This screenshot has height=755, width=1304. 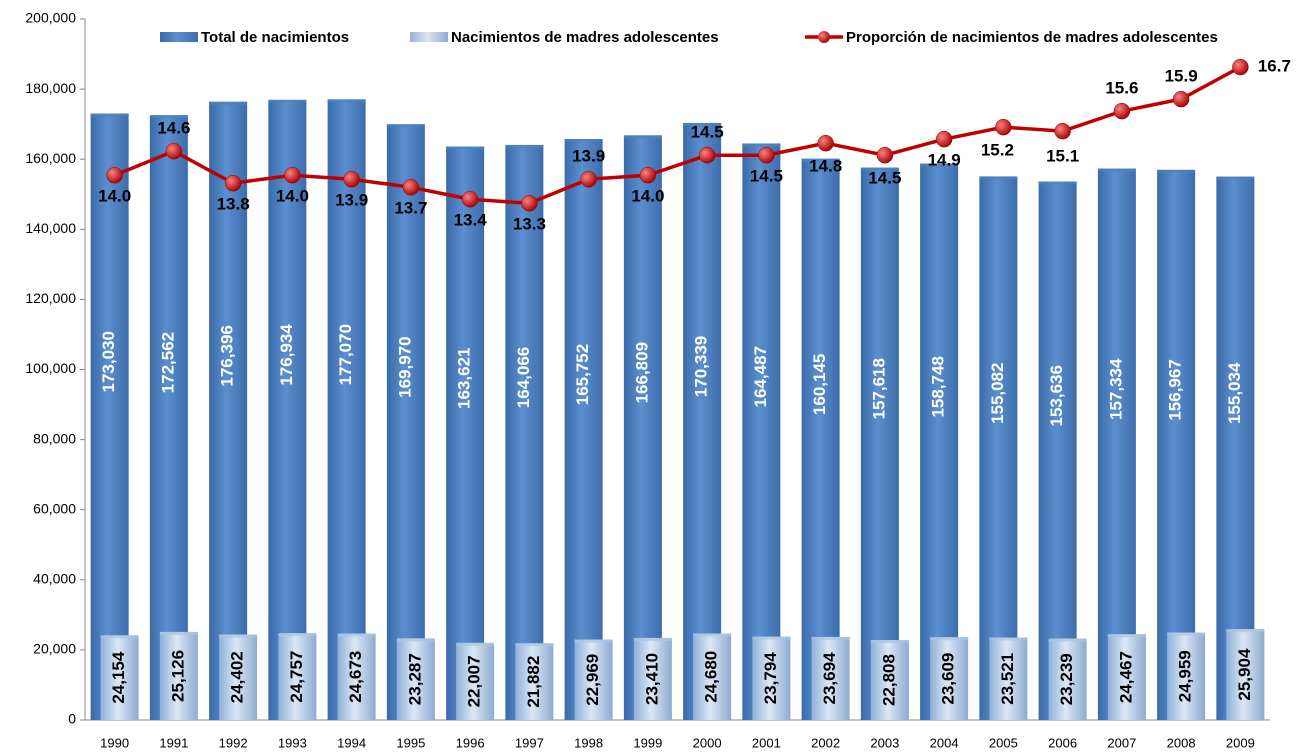 What do you see at coordinates (647, 742) in the screenshot?
I see `x-tick-label: 1999` at bounding box center [647, 742].